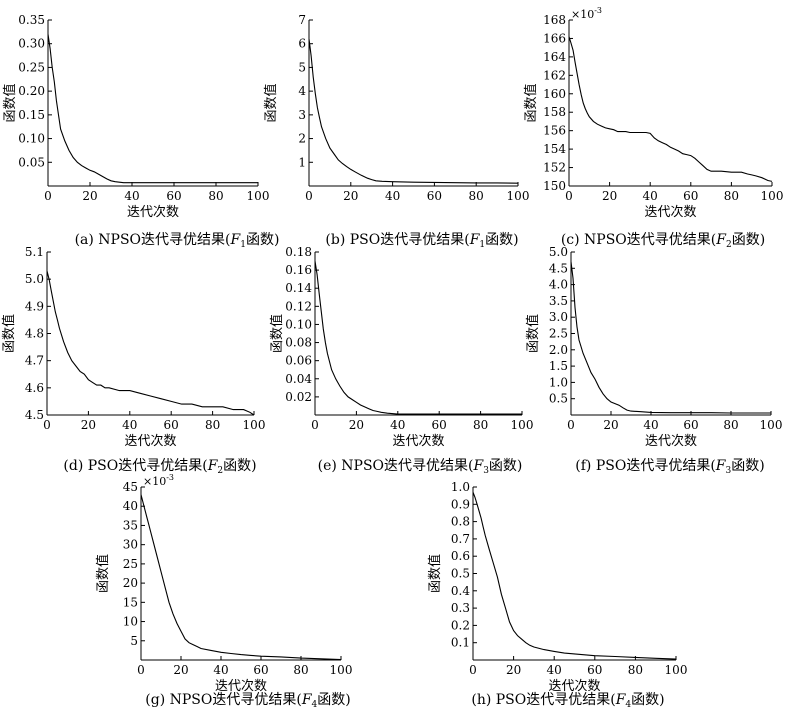 Image resolution: width=792 pixels, height=718 pixels. Describe the element at coordinates (567, 701) in the screenshot. I see `chart-caption: (h) PSO迭代寻优结果(F4函数)` at that location.